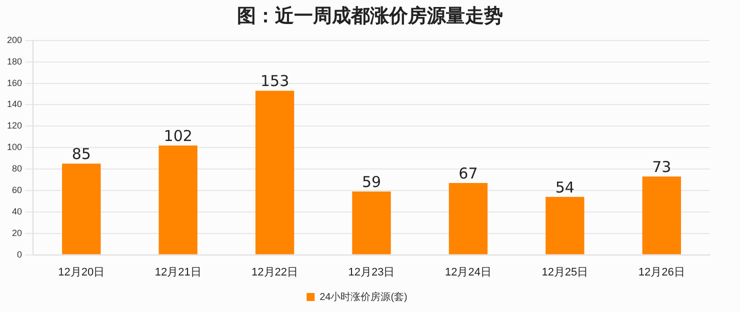  Describe the element at coordinates (17, 233) in the screenshot. I see `y-tick-label: 20` at that location.